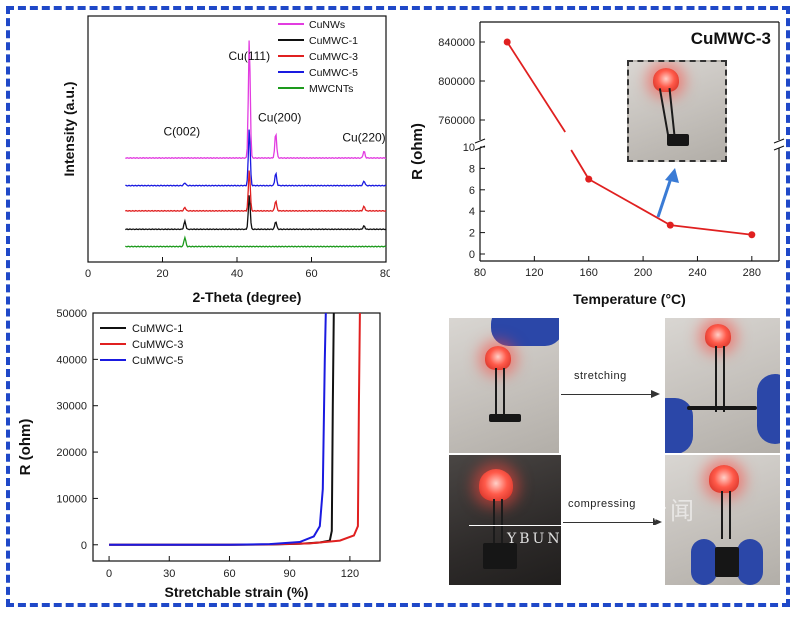 This screenshot has height=617, width=800. What do you see at coordinates (472, 191) in the screenshot?
I see `y-tick-label: 6` at bounding box center [472, 191].